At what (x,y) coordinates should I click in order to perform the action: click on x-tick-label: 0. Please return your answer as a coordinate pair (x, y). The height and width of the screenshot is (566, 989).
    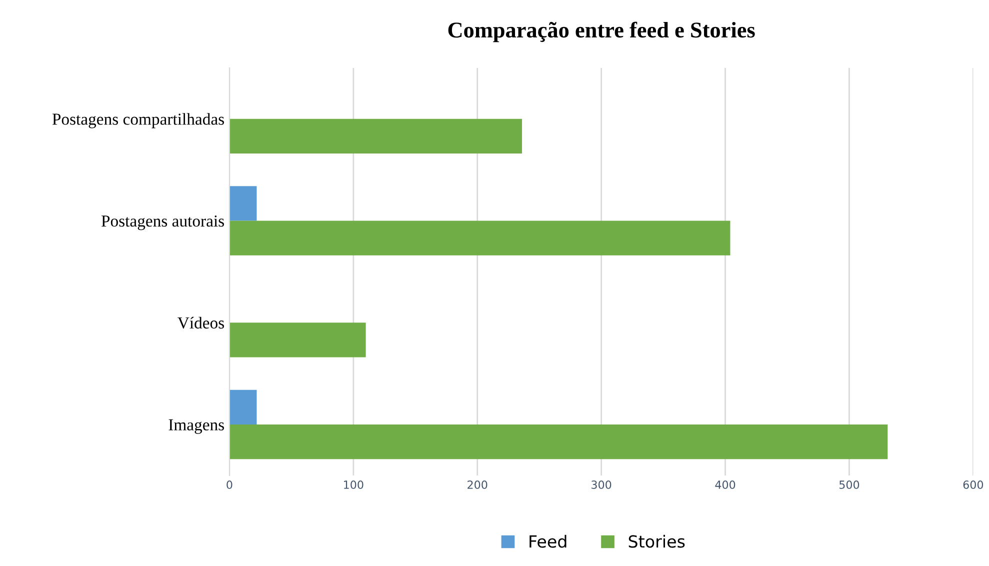
    Looking at the image, I should click on (229, 484).